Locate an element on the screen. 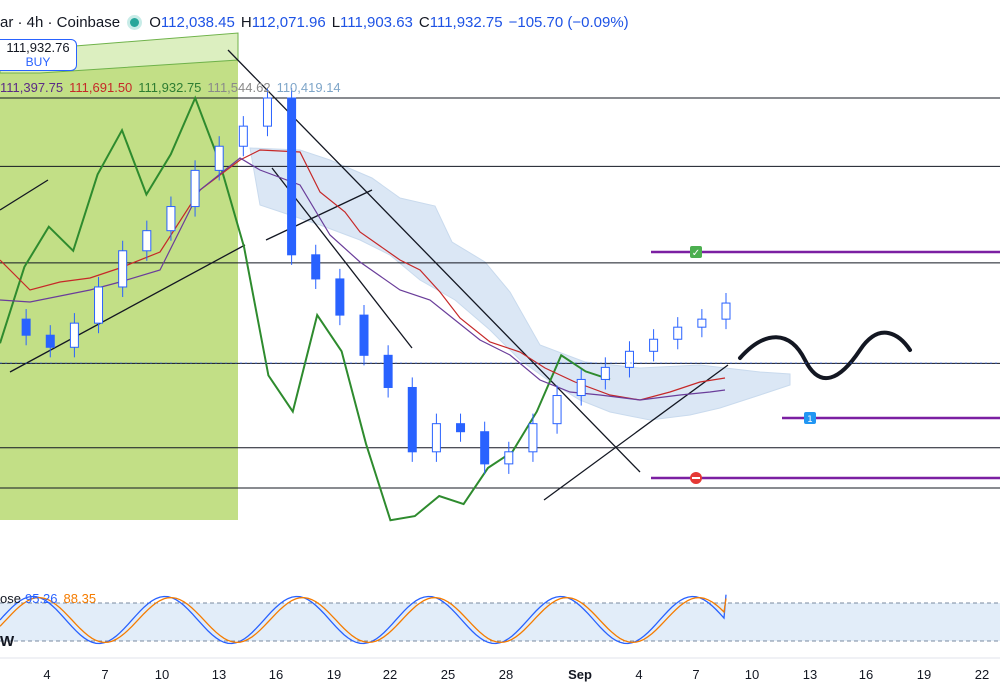  stoch-w-label: W is located at coordinates (7, 641).